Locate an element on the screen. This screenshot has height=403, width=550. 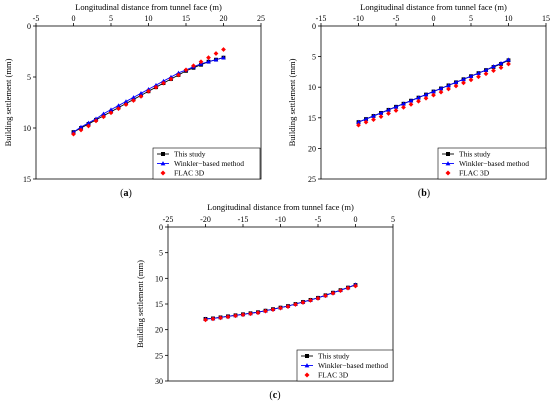
panel-label: (b) is located at coordinates (424, 193).